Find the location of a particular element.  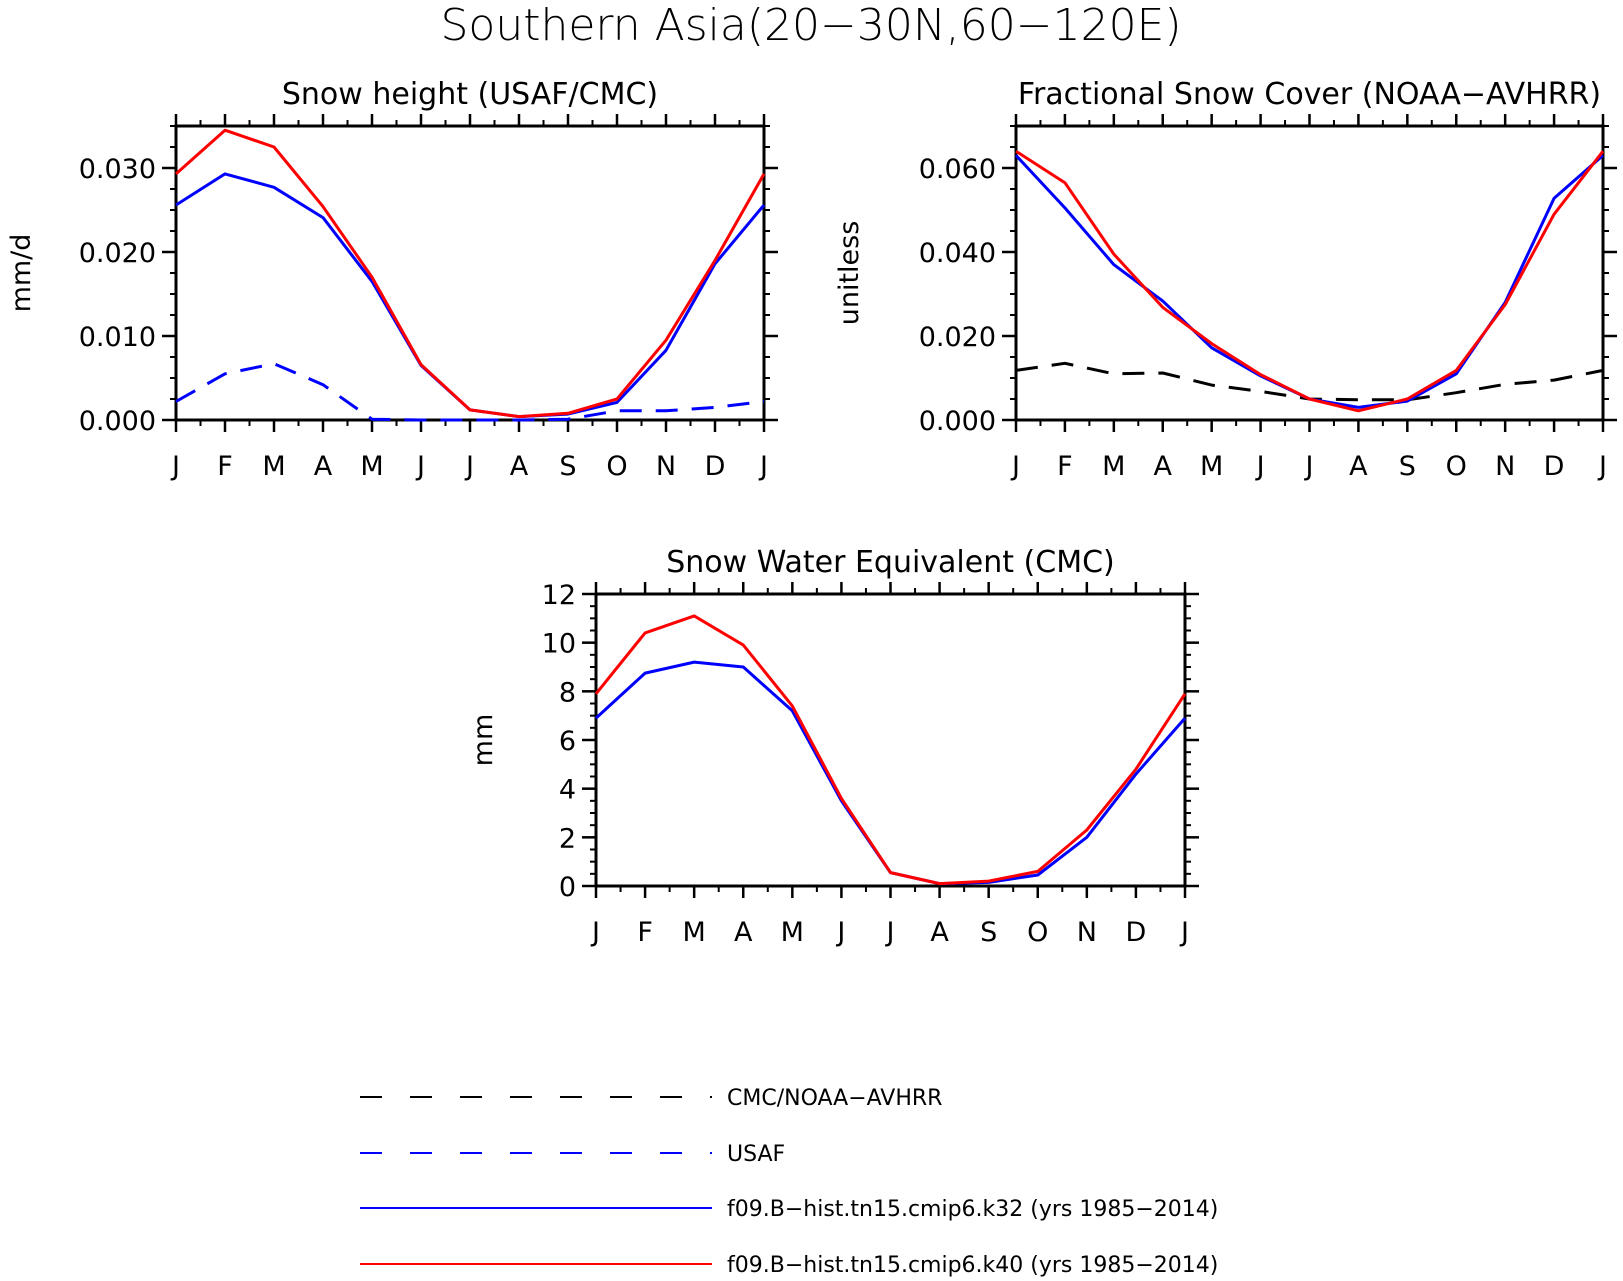

series-line-usaf is located at coordinates (470, 392).